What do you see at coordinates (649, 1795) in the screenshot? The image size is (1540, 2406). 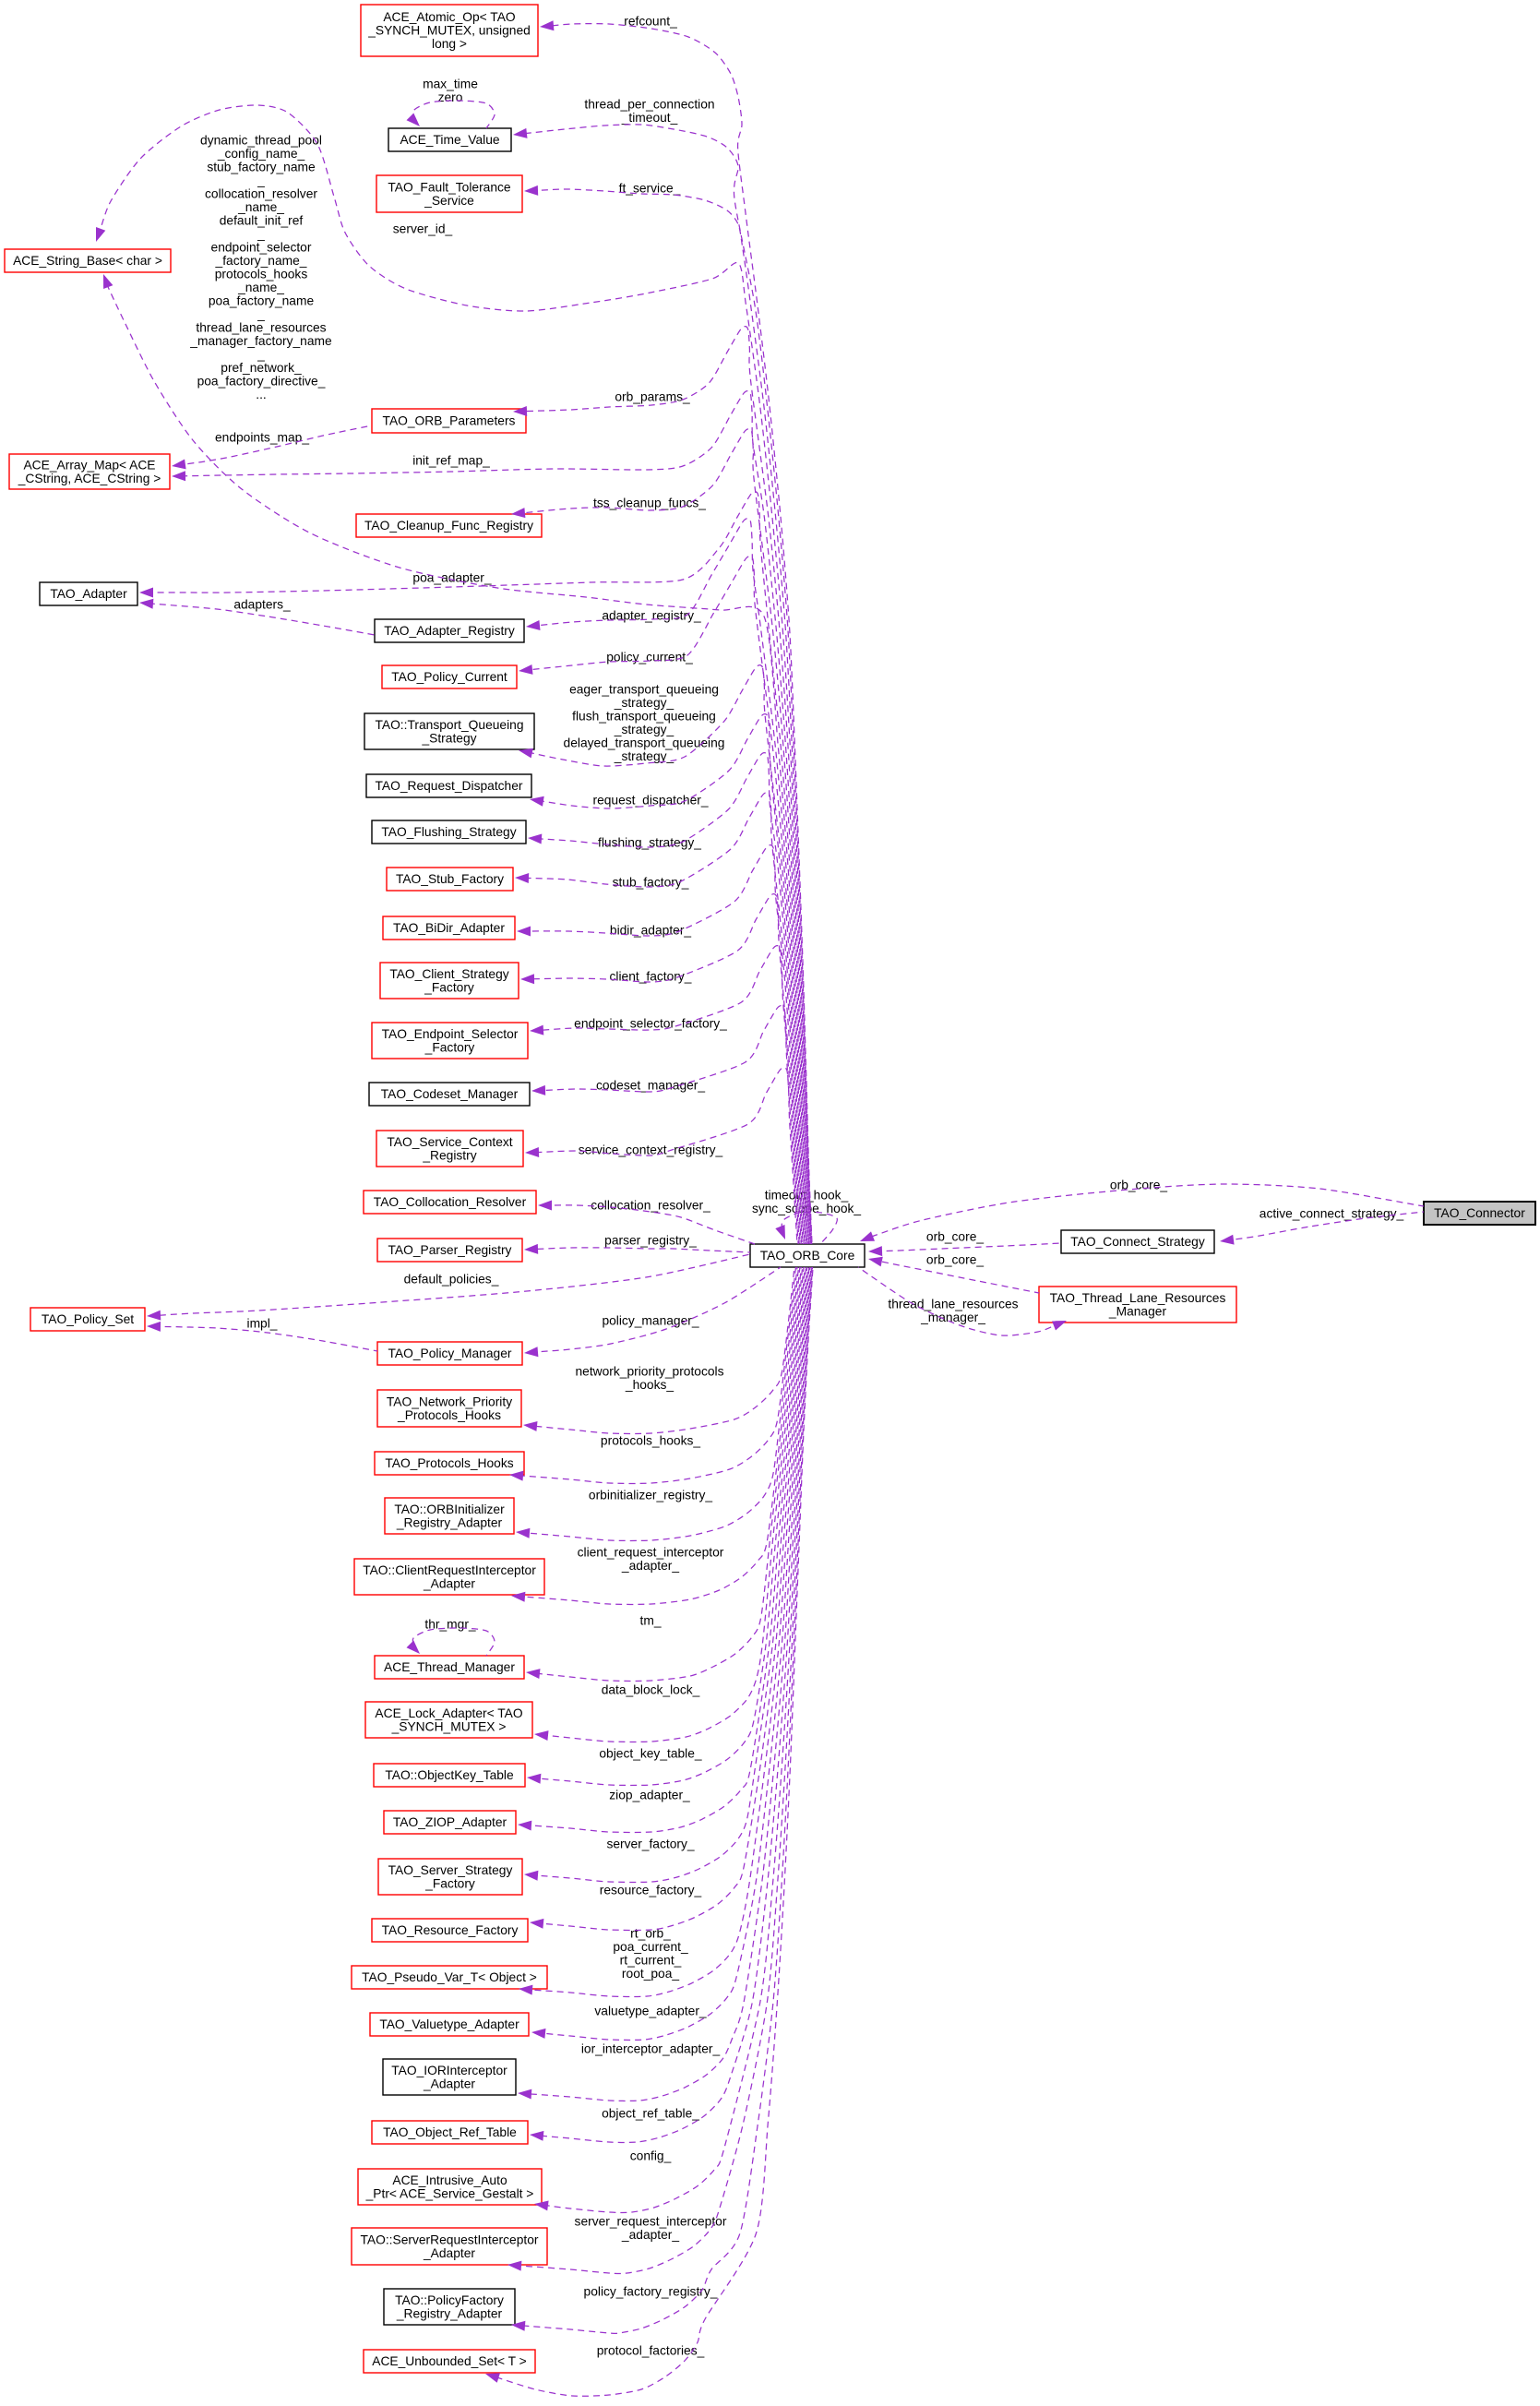 I see `svg-text: ziop_adapter_` at bounding box center [649, 1795].